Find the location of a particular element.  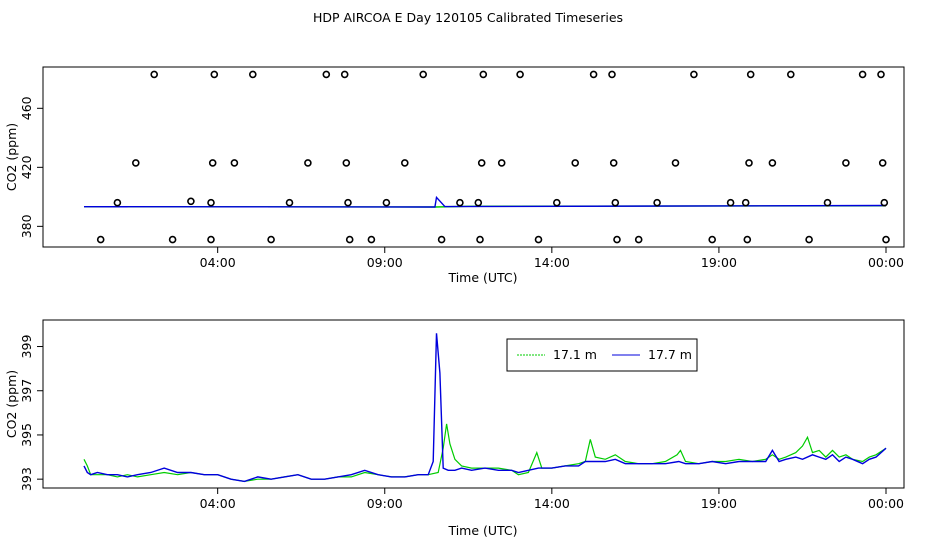

calibration-series-lines is located at coordinates (485, 201).